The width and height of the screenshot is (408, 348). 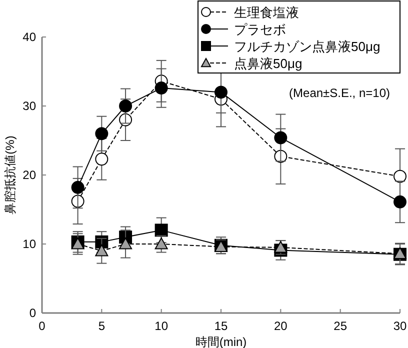 I want to click on x-tick-label: 5, so click(x=102, y=326).